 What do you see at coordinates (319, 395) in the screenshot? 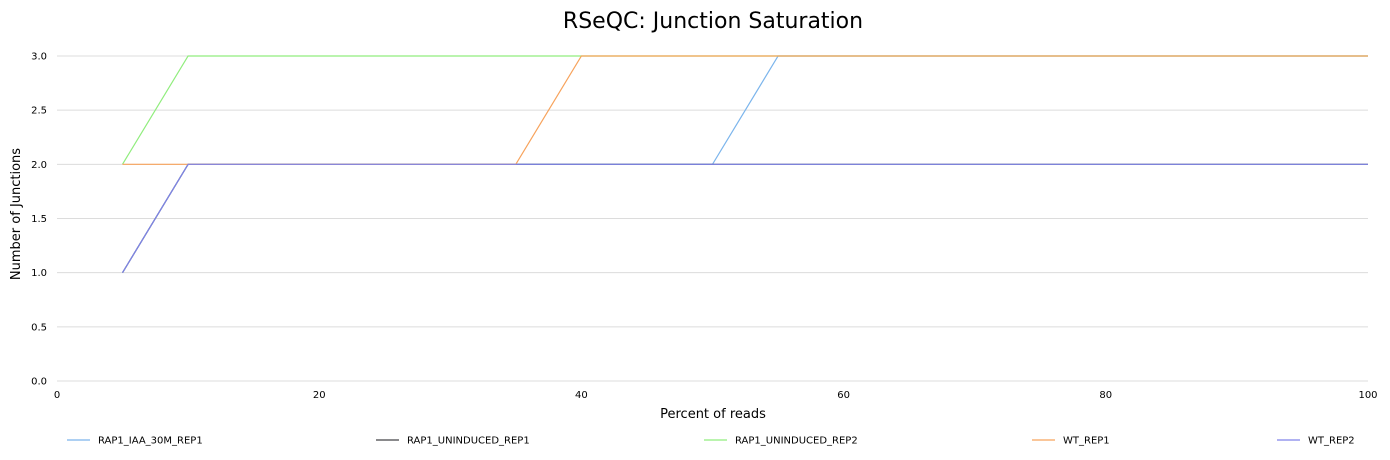
I see `x-tick-label: 20` at bounding box center [319, 395].